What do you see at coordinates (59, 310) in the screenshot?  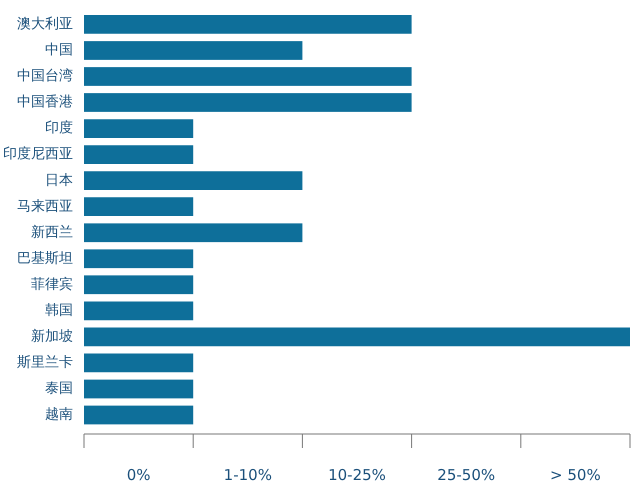 I see `y-tick-label: 韩国` at bounding box center [59, 310].